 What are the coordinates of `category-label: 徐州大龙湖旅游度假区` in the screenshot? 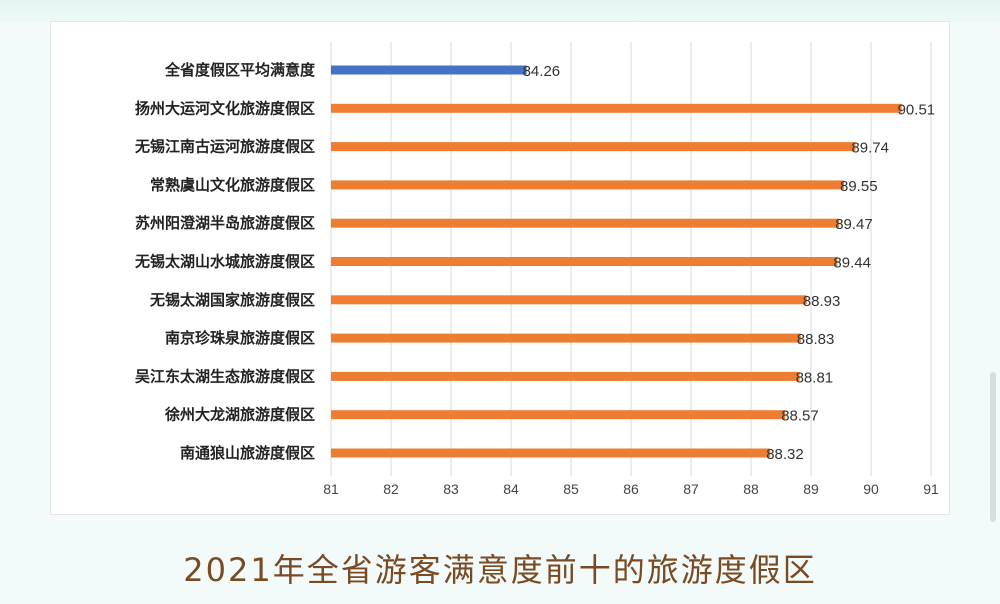 It's located at (239, 415).